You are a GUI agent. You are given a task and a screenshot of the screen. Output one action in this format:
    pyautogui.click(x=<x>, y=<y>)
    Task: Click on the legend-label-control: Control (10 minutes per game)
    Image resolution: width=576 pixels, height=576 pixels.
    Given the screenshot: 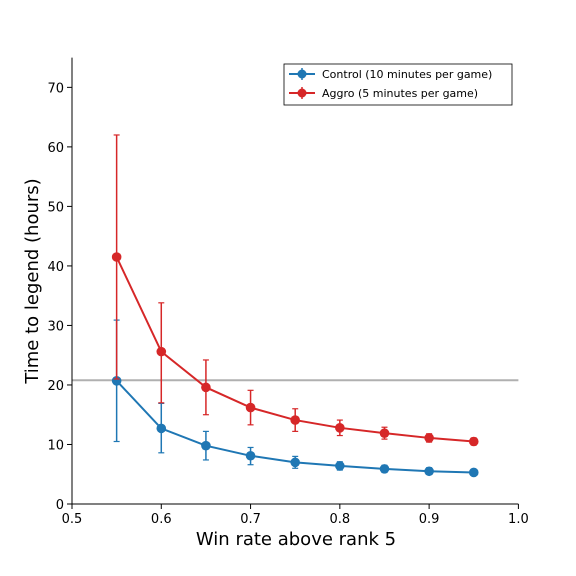 What is the action you would take?
    pyautogui.click(x=407, y=74)
    